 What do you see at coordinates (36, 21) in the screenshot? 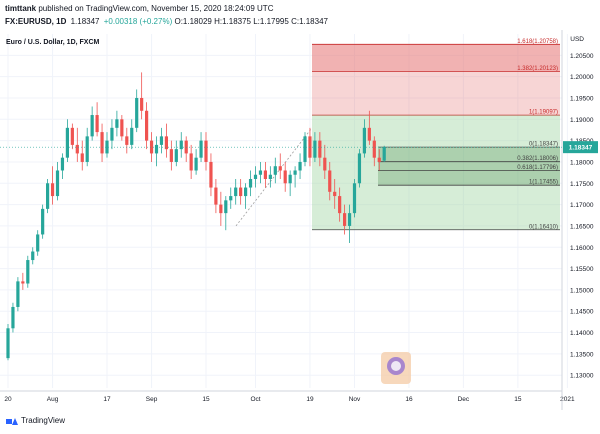
I see `symbol-label: FX:EURUSD, 1D` at bounding box center [36, 21].